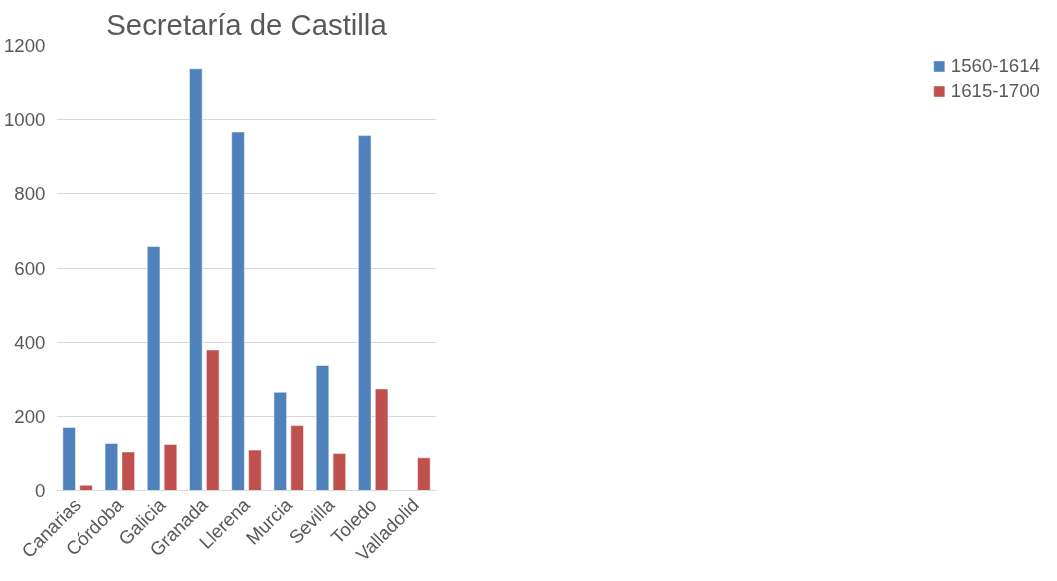 Image resolution: width=1057 pixels, height=581 pixels. I want to click on y-tick-label: 1200, so click(25, 45).